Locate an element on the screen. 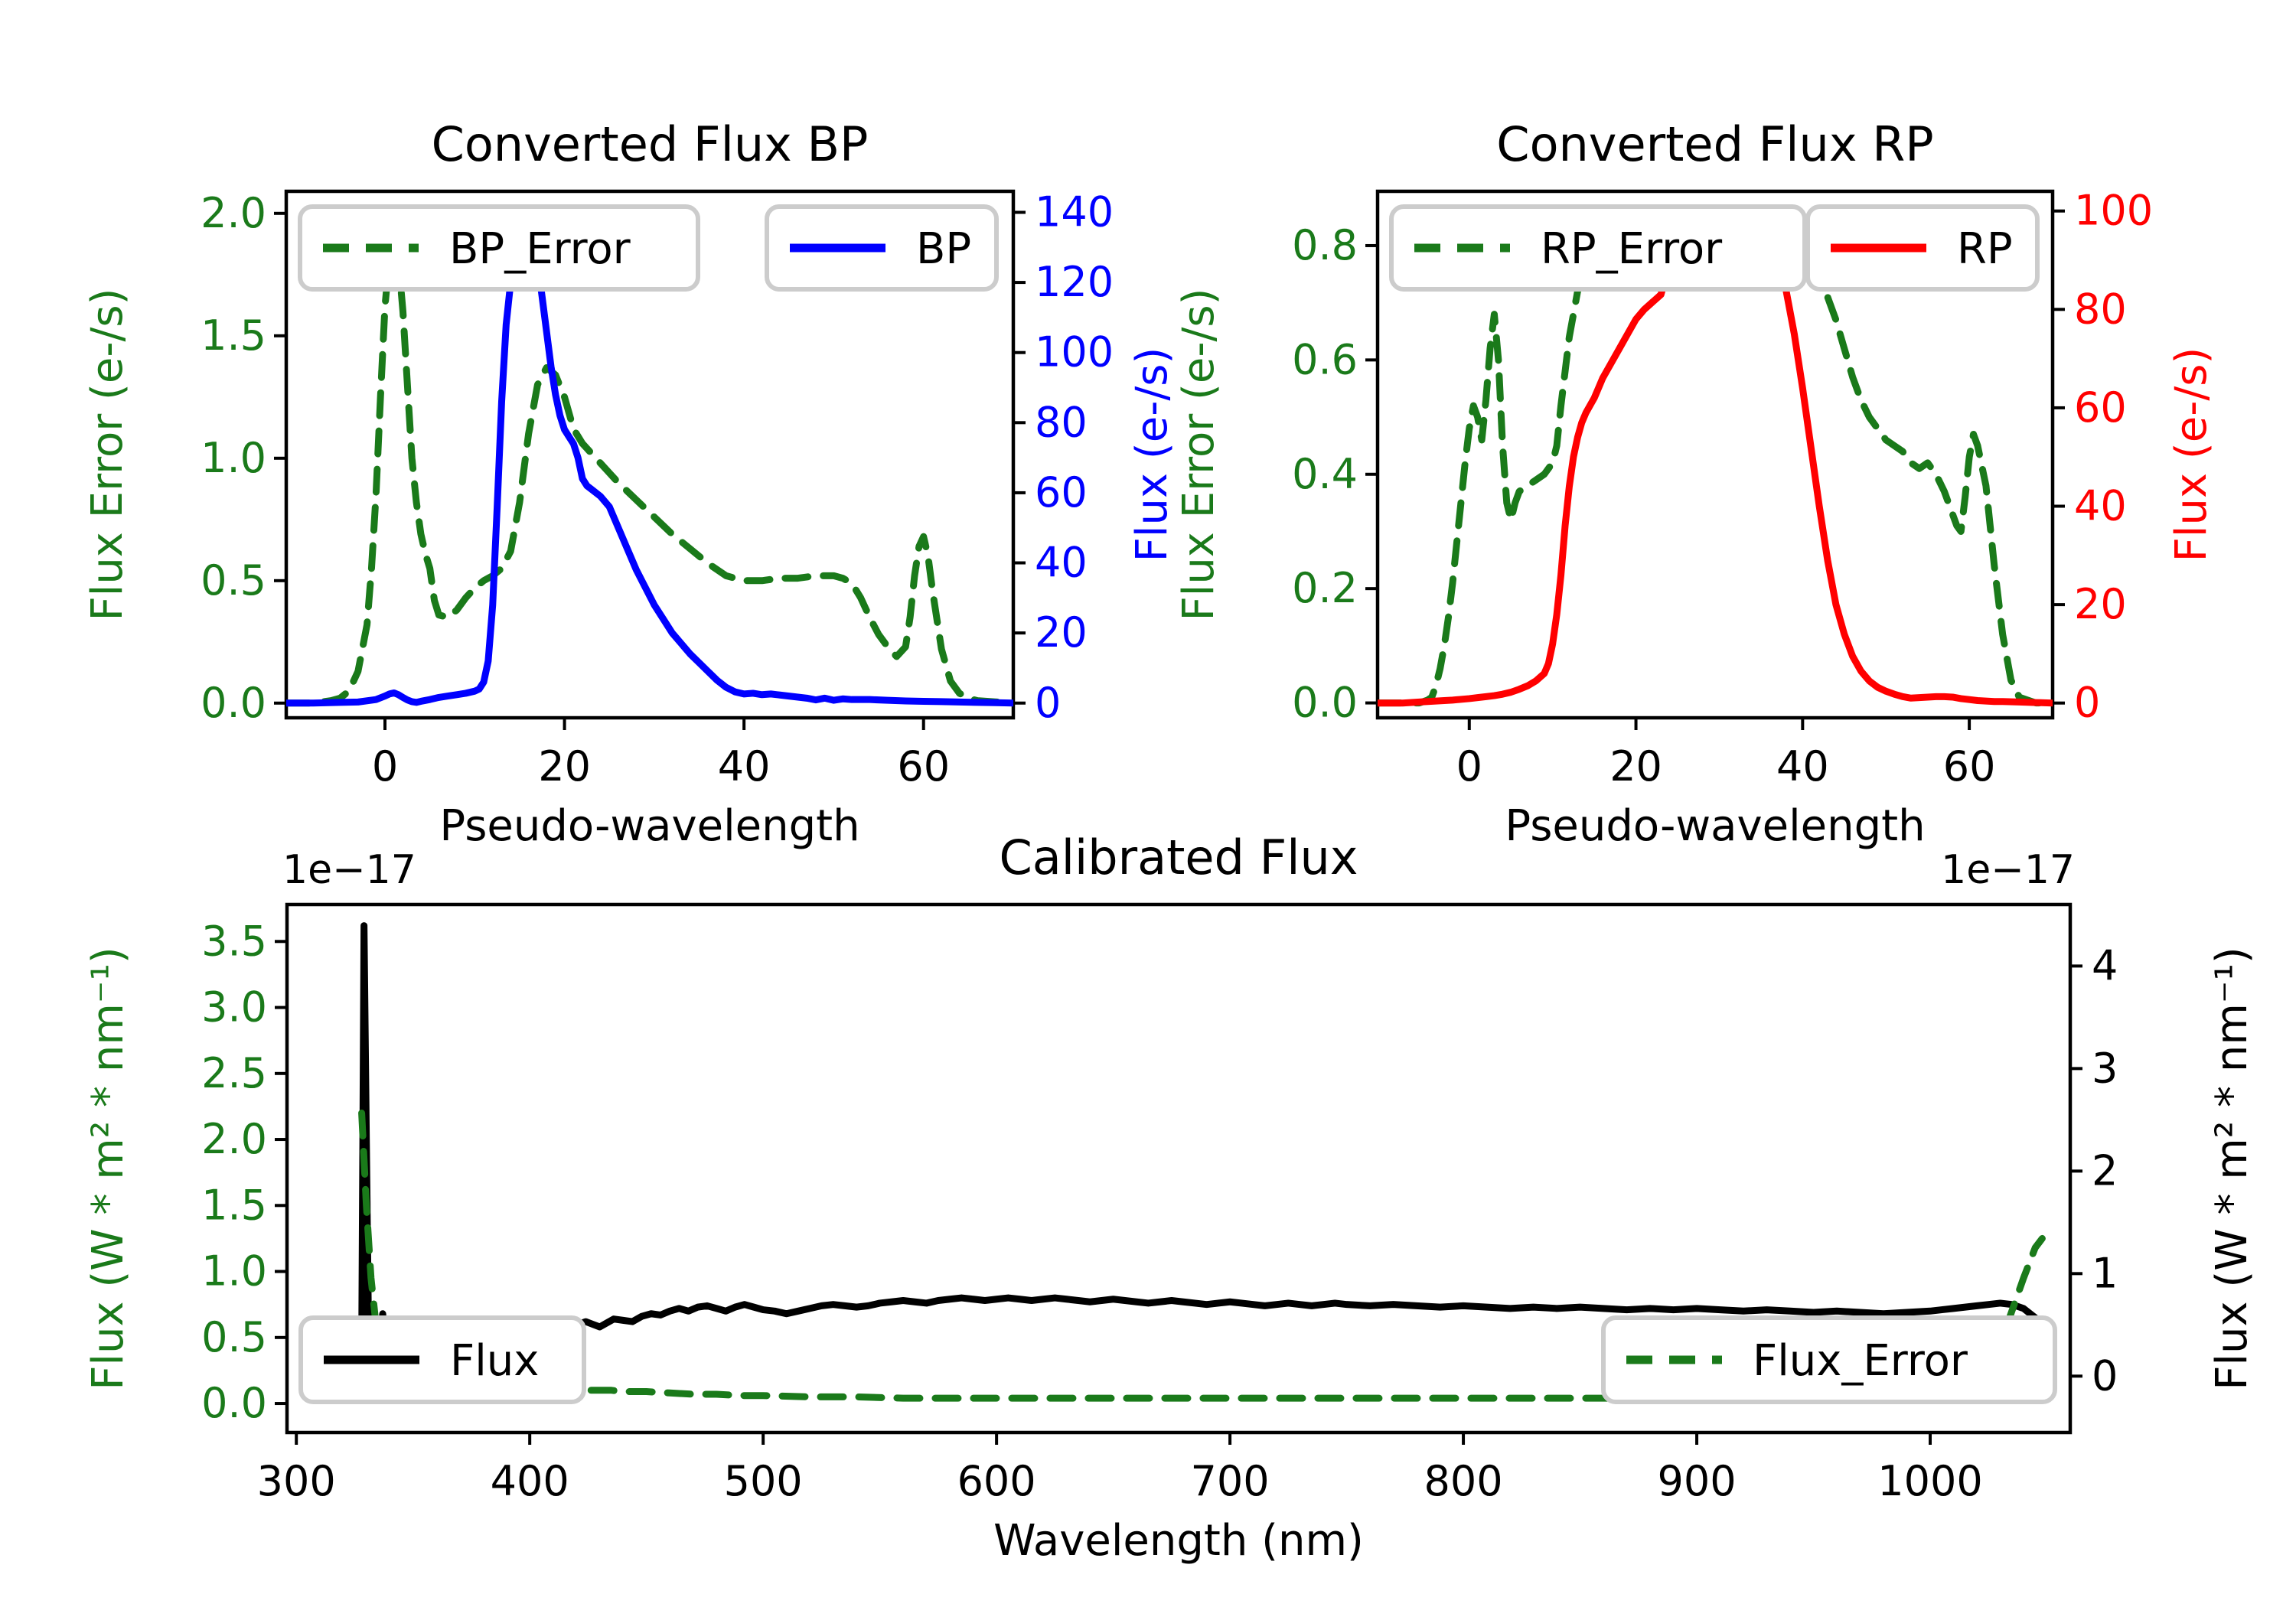  bp-xtick-label: 40 is located at coordinates (744, 766).